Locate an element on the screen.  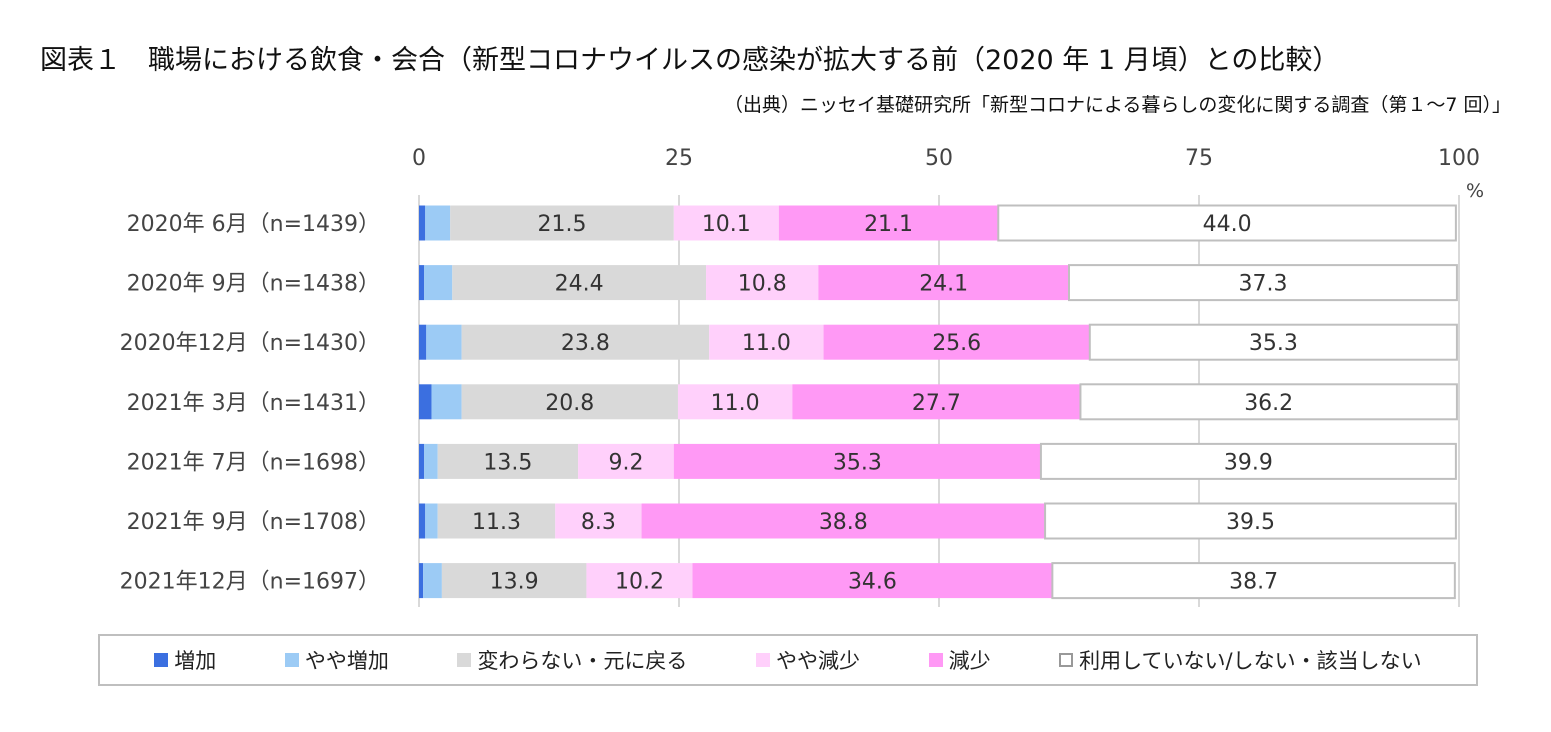
legend-item: 増加 is located at coordinates (185, 660).